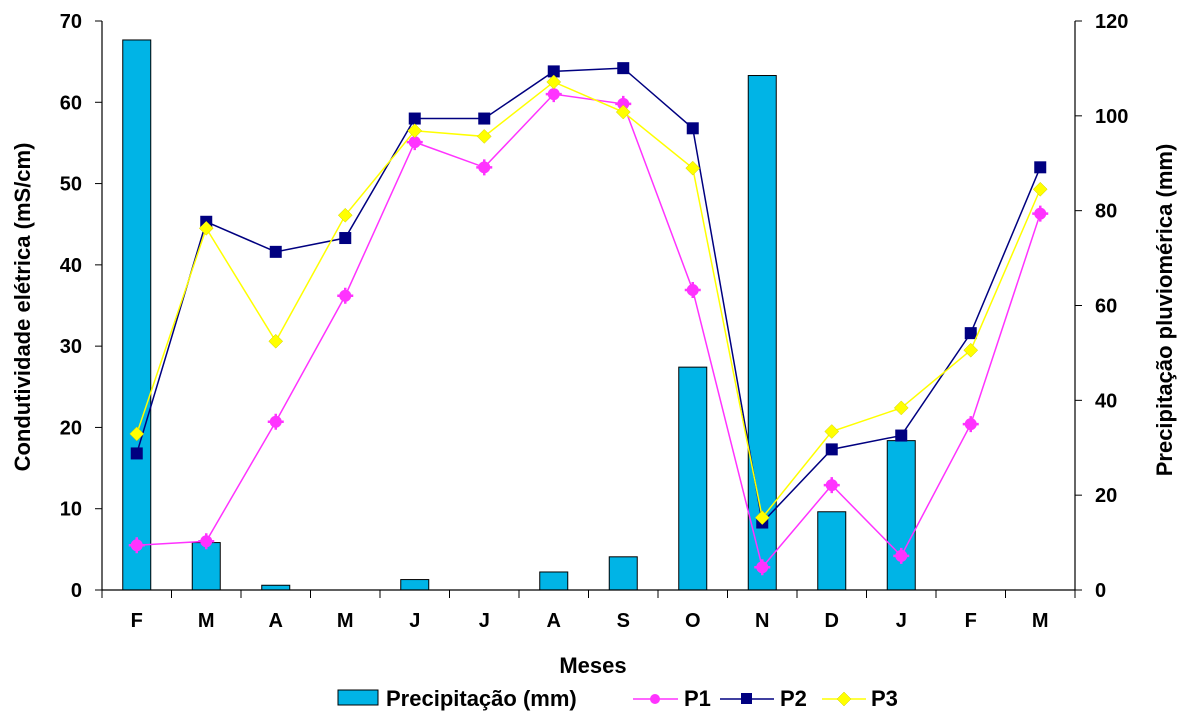 This screenshot has width=1191, height=717. Describe the element at coordinates (832, 621) in the screenshot. I see `x-tick-label-10: D` at that location.